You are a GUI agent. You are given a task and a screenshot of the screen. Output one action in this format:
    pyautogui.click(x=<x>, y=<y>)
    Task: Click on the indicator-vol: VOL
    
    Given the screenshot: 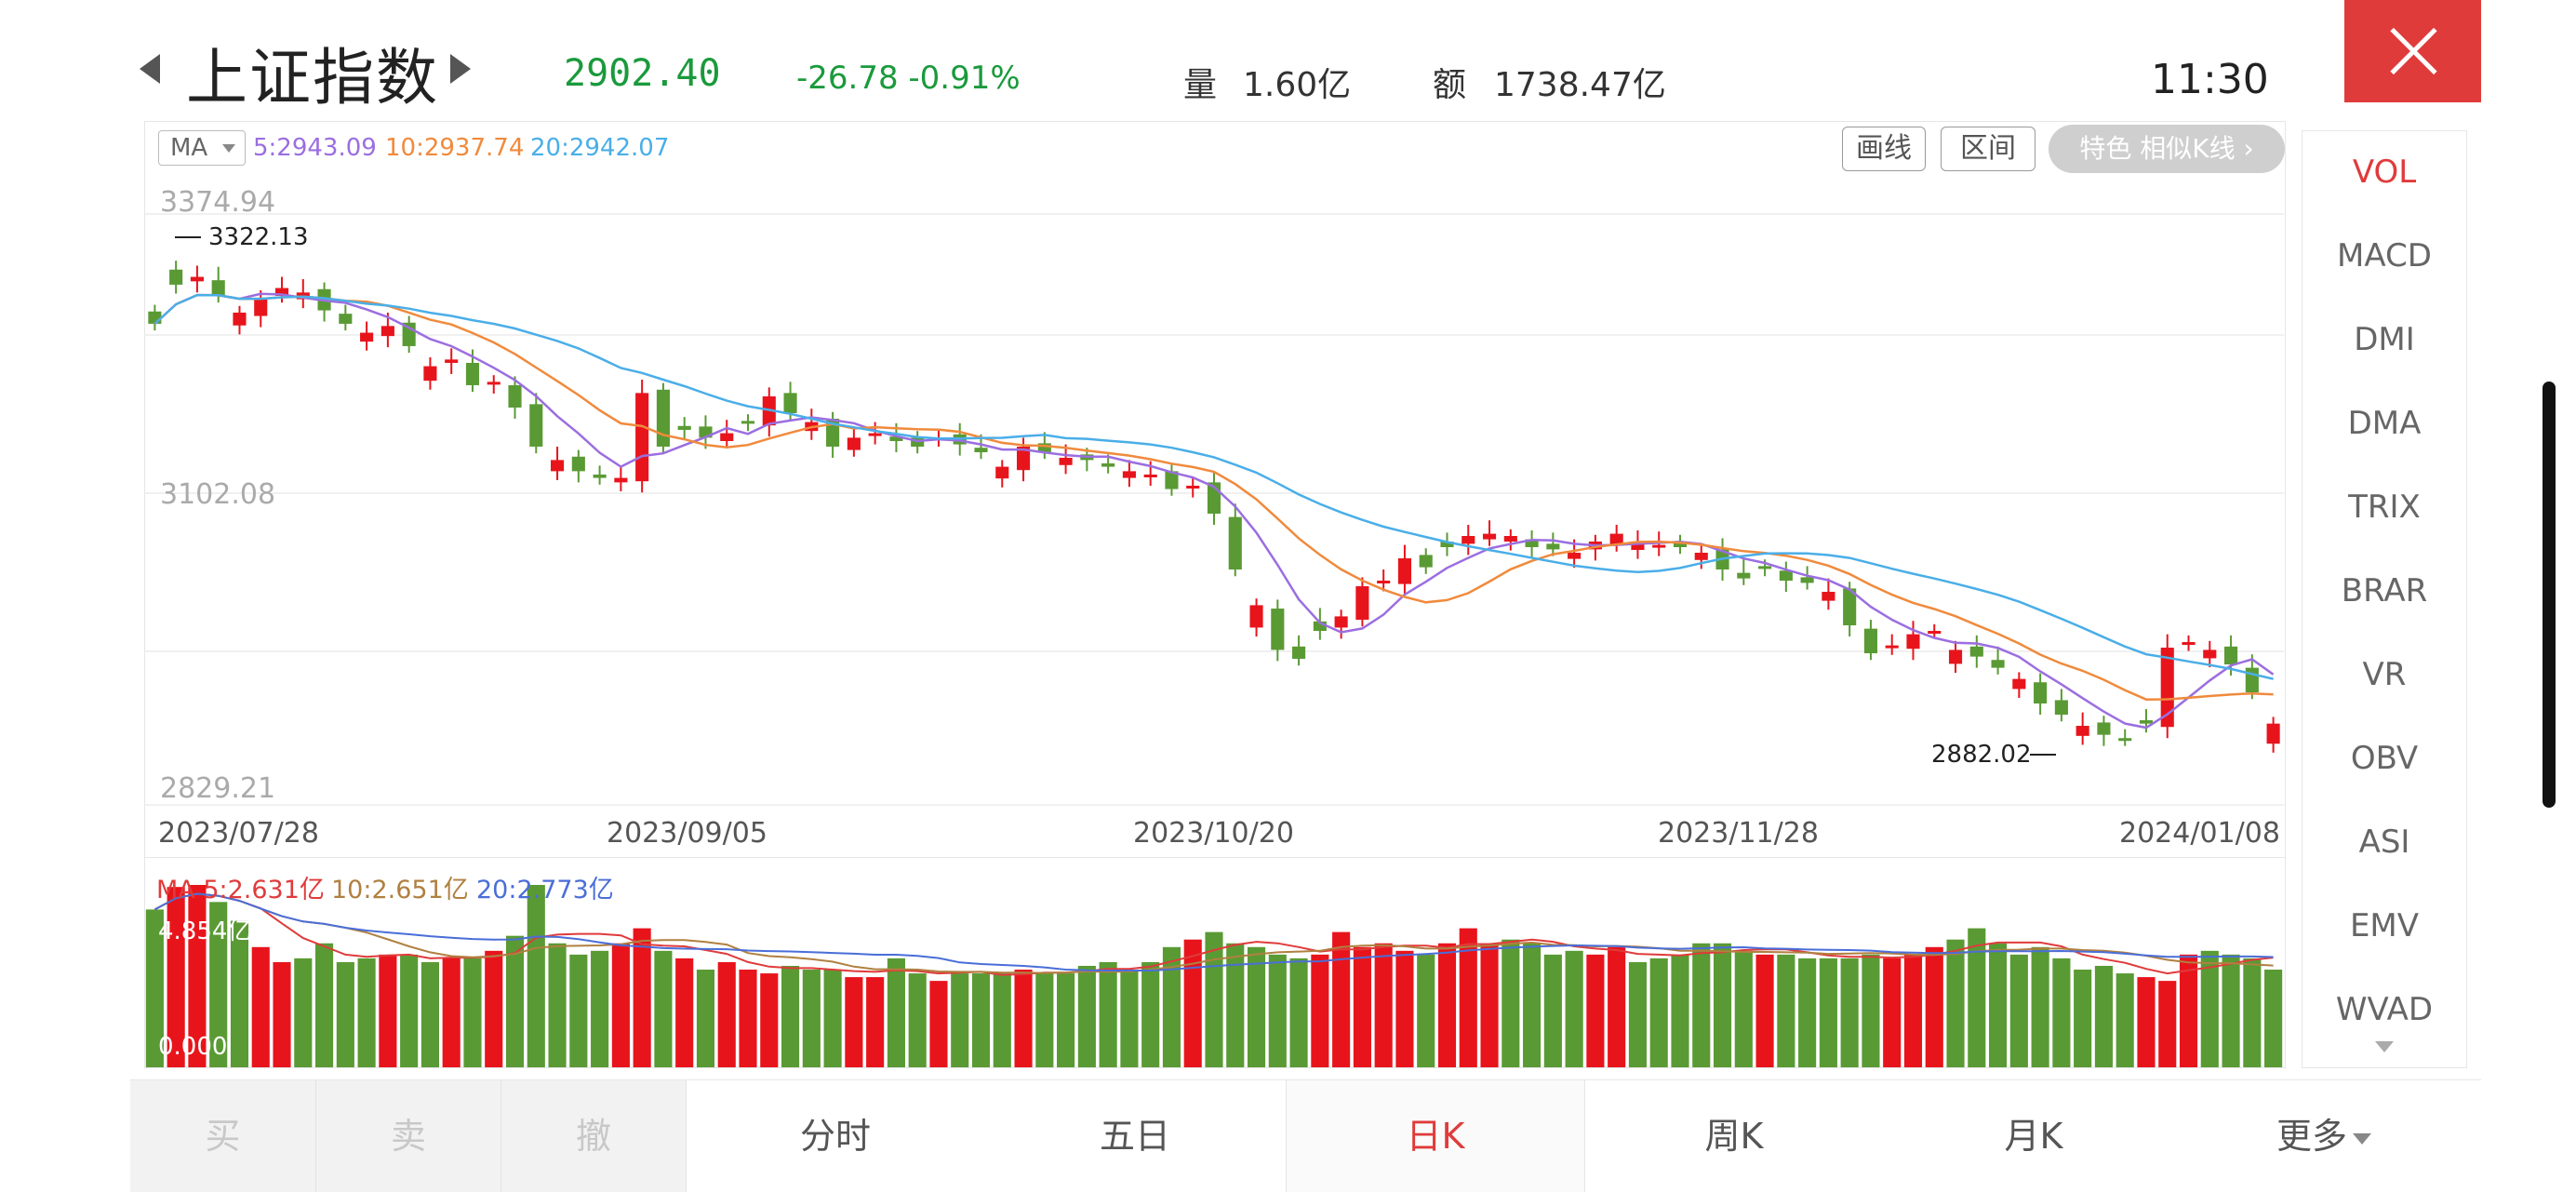 What is the action you would take?
    pyautogui.click(x=2384, y=172)
    